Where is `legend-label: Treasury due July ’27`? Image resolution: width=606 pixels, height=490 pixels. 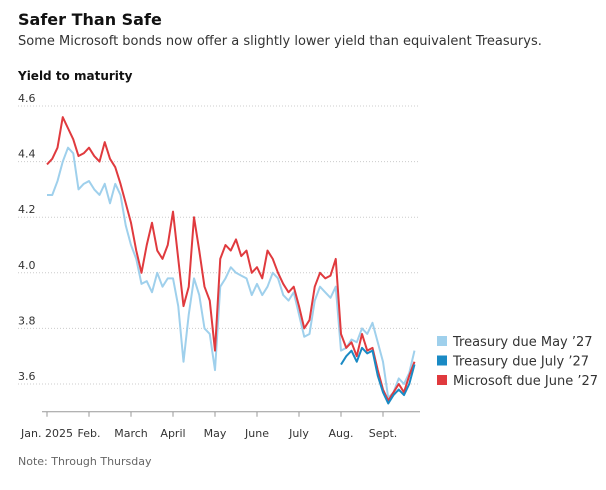 legend-label: Treasury due July ’27 is located at coordinates (520, 362).